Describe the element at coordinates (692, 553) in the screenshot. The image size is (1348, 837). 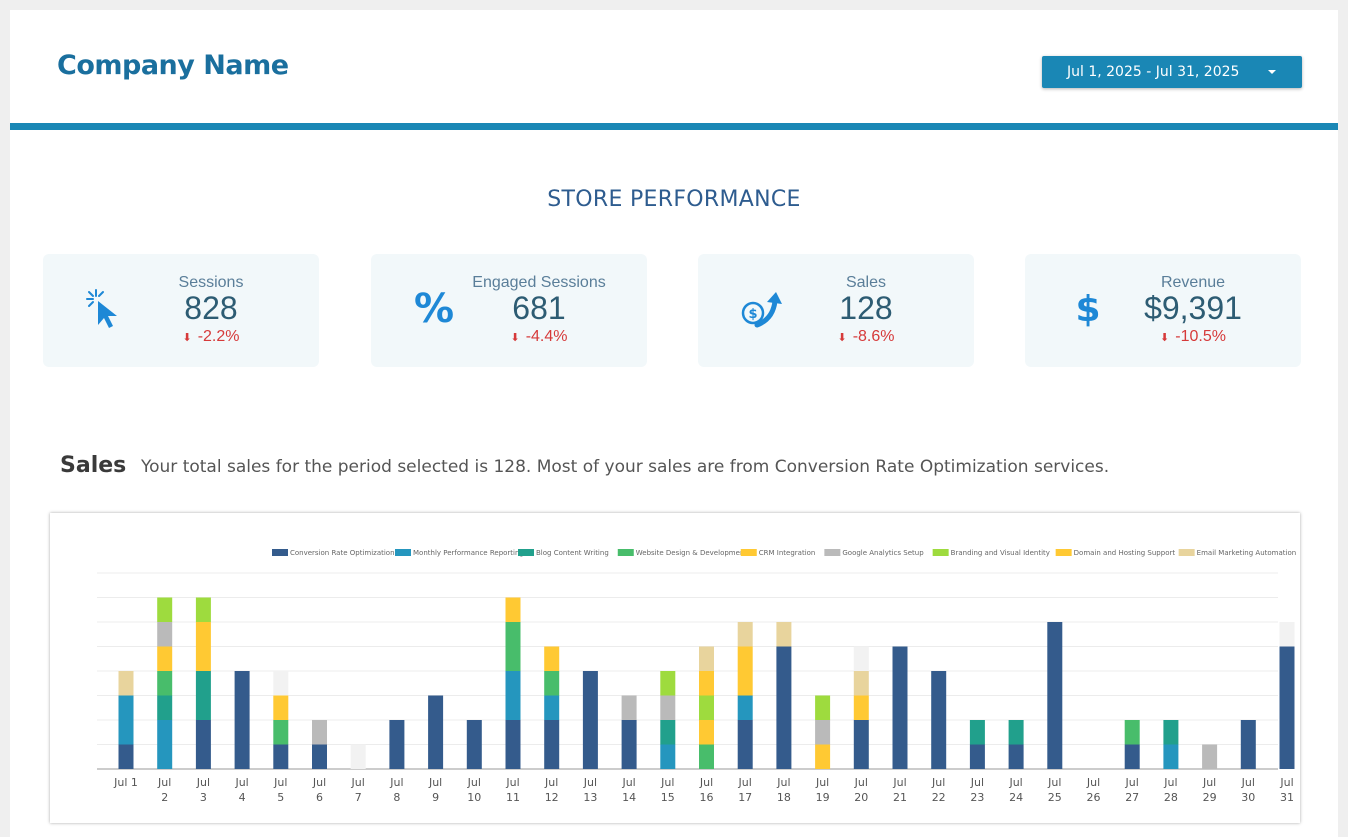
I see `legend-label: Website Design & Development` at that location.